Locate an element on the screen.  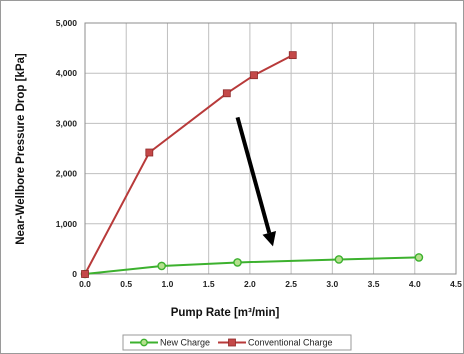
y-axis-title: Near-Wellbore Pressure Drop [kPa] is located at coordinates (21, 149).